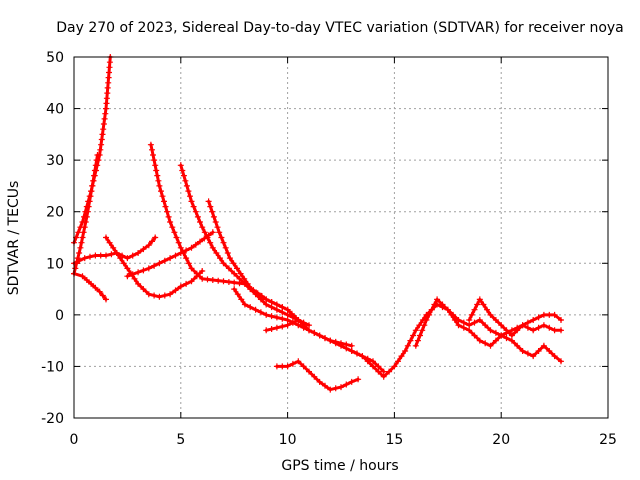 This screenshot has width=640, height=480. I want to click on series-line, so click(245, 245).